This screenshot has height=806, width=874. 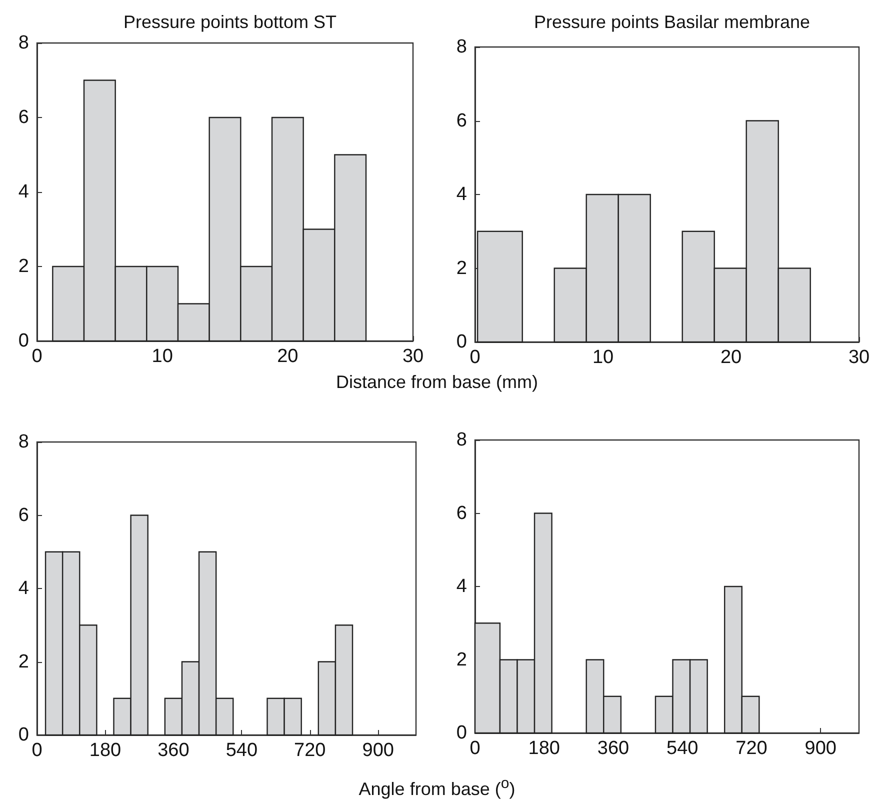 What do you see at coordinates (230, 22) in the screenshot?
I see `chart-title: Pressure points bottom ST` at bounding box center [230, 22].